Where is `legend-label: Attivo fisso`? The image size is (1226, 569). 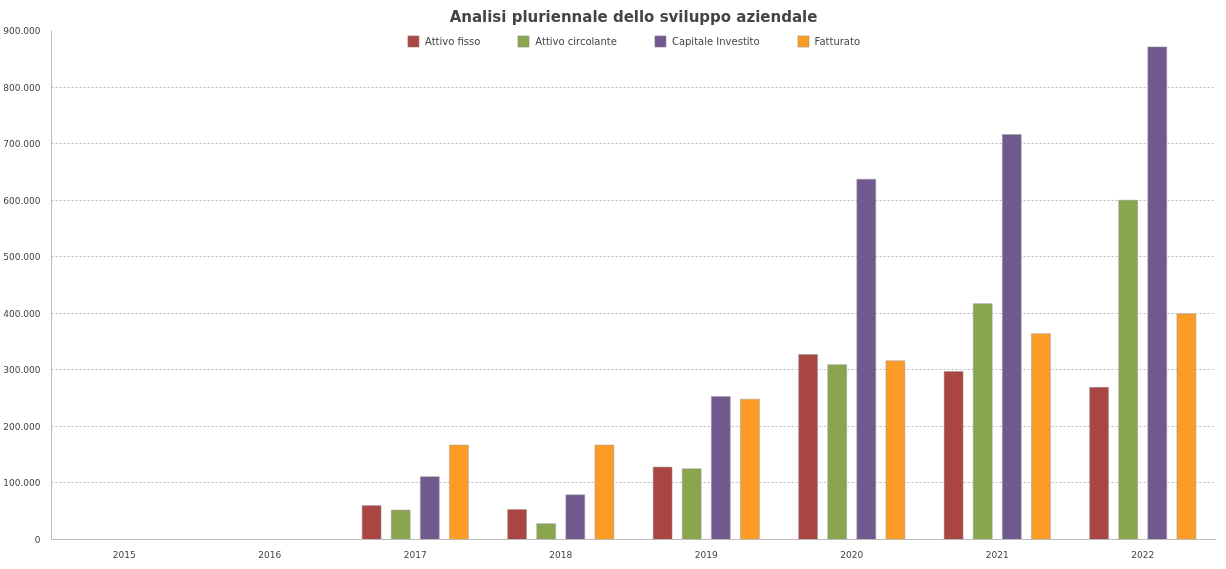 legend-label: Attivo fisso is located at coordinates (452, 41).